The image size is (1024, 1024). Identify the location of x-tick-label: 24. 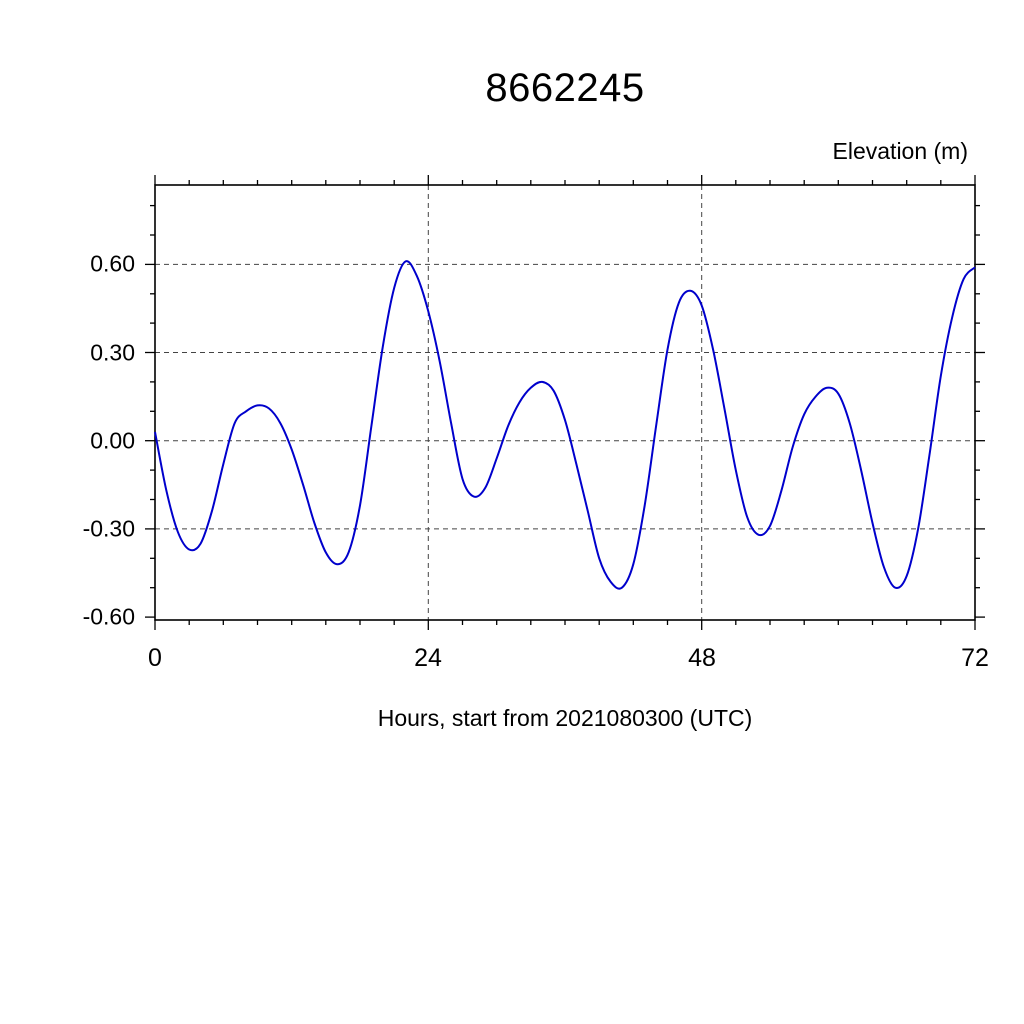
(428, 658).